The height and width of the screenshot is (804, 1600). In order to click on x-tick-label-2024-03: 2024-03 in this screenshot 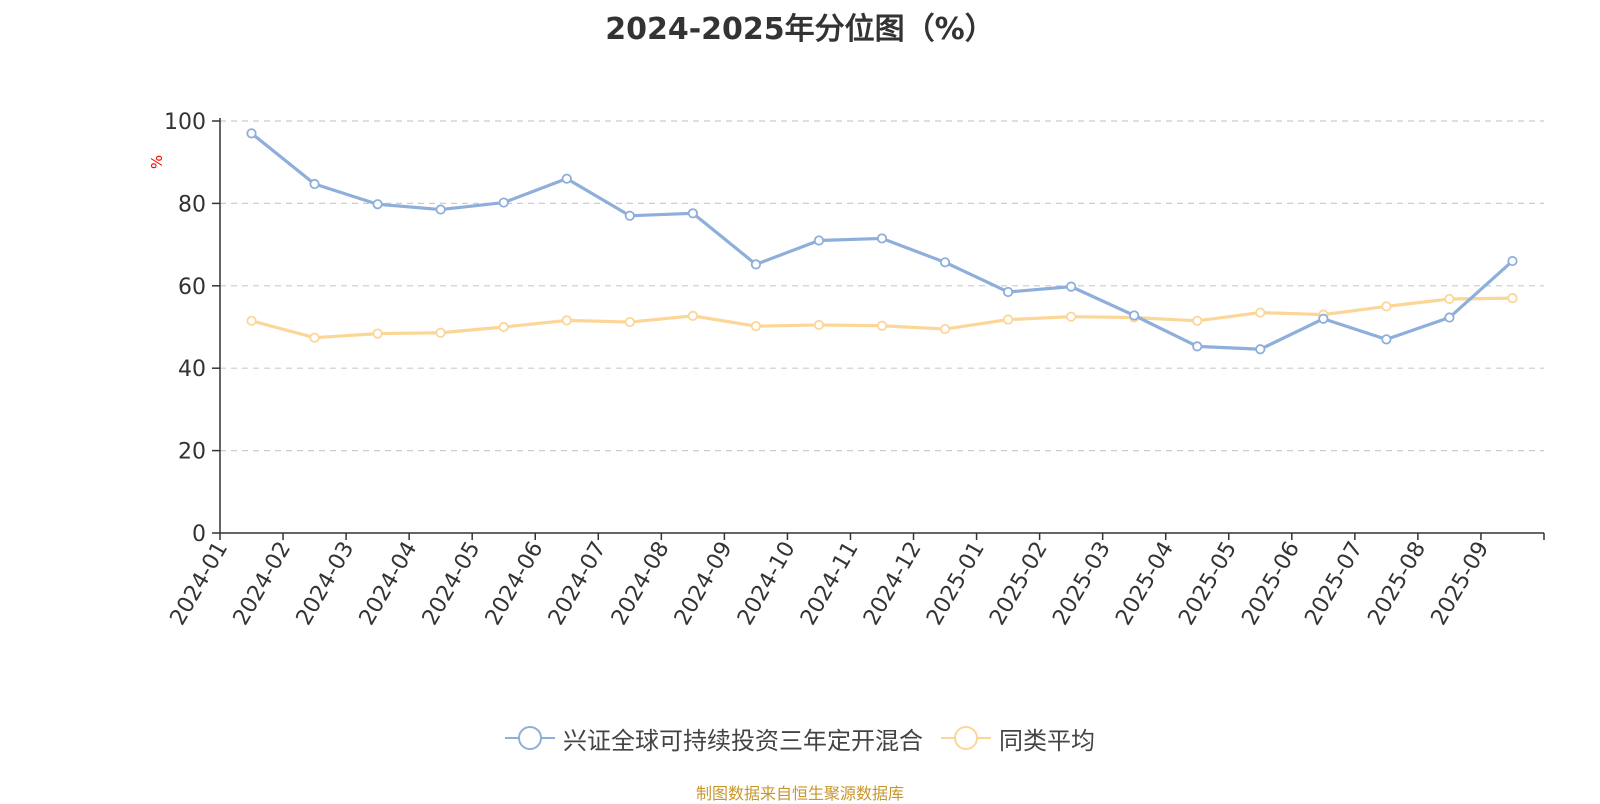, I will do `click(326, 584)`.